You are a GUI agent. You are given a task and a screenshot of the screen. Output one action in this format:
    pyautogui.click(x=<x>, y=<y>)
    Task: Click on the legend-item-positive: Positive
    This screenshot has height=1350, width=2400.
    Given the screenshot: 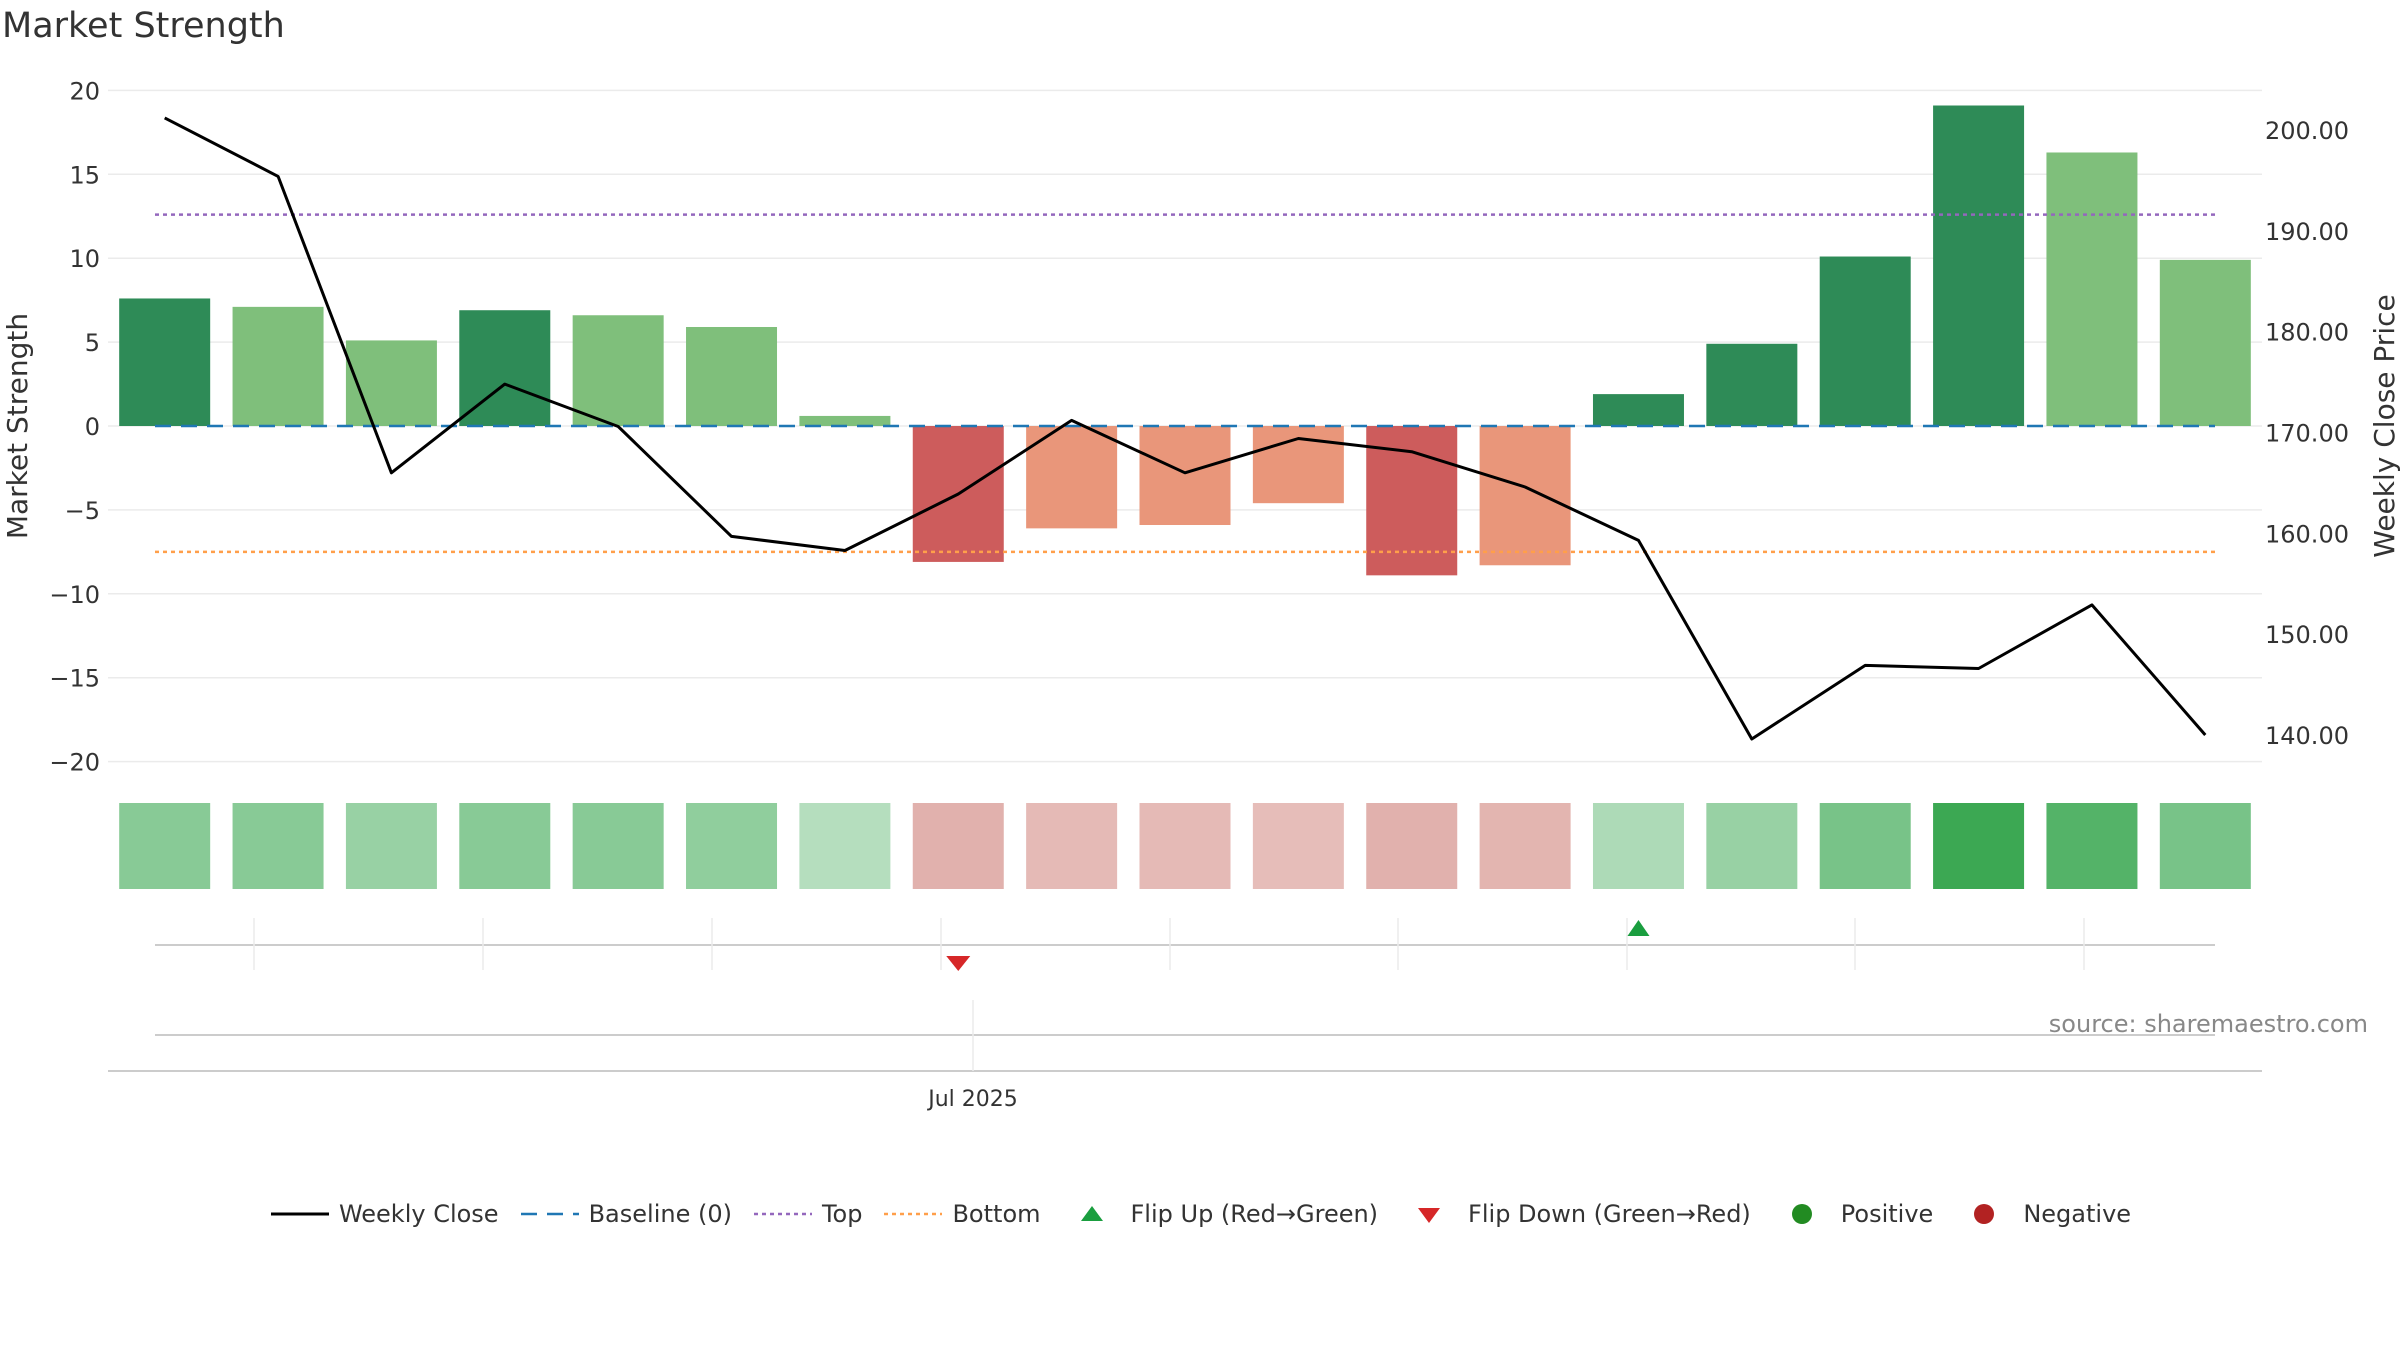 What is the action you would take?
    pyautogui.click(x=1852, y=1214)
    